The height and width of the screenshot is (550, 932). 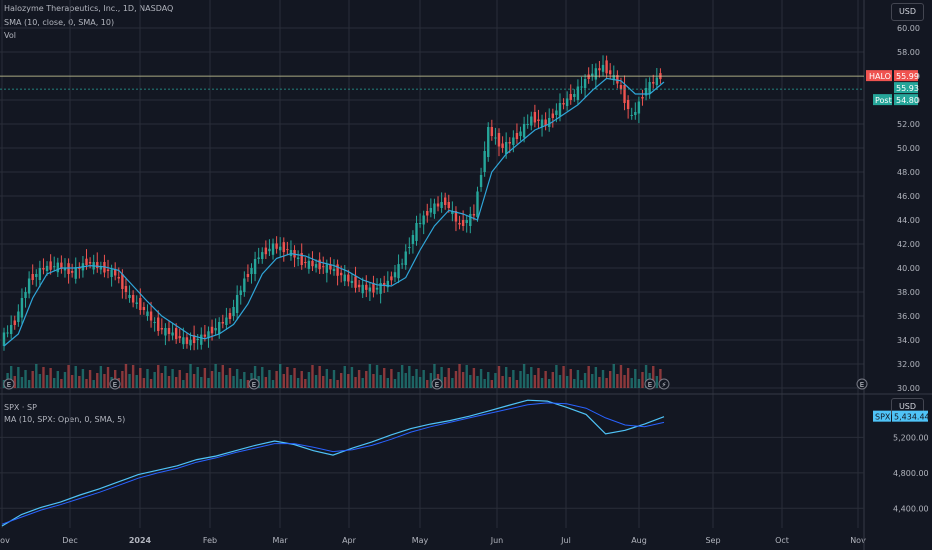 I want to click on post-label-text: Post, so click(x=883, y=100).